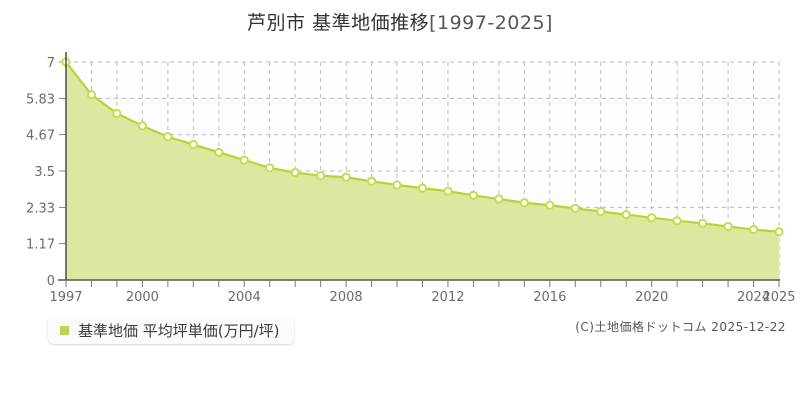 This screenshot has height=400, width=800. I want to click on y-axis-tick-label: 7, so click(51, 63).